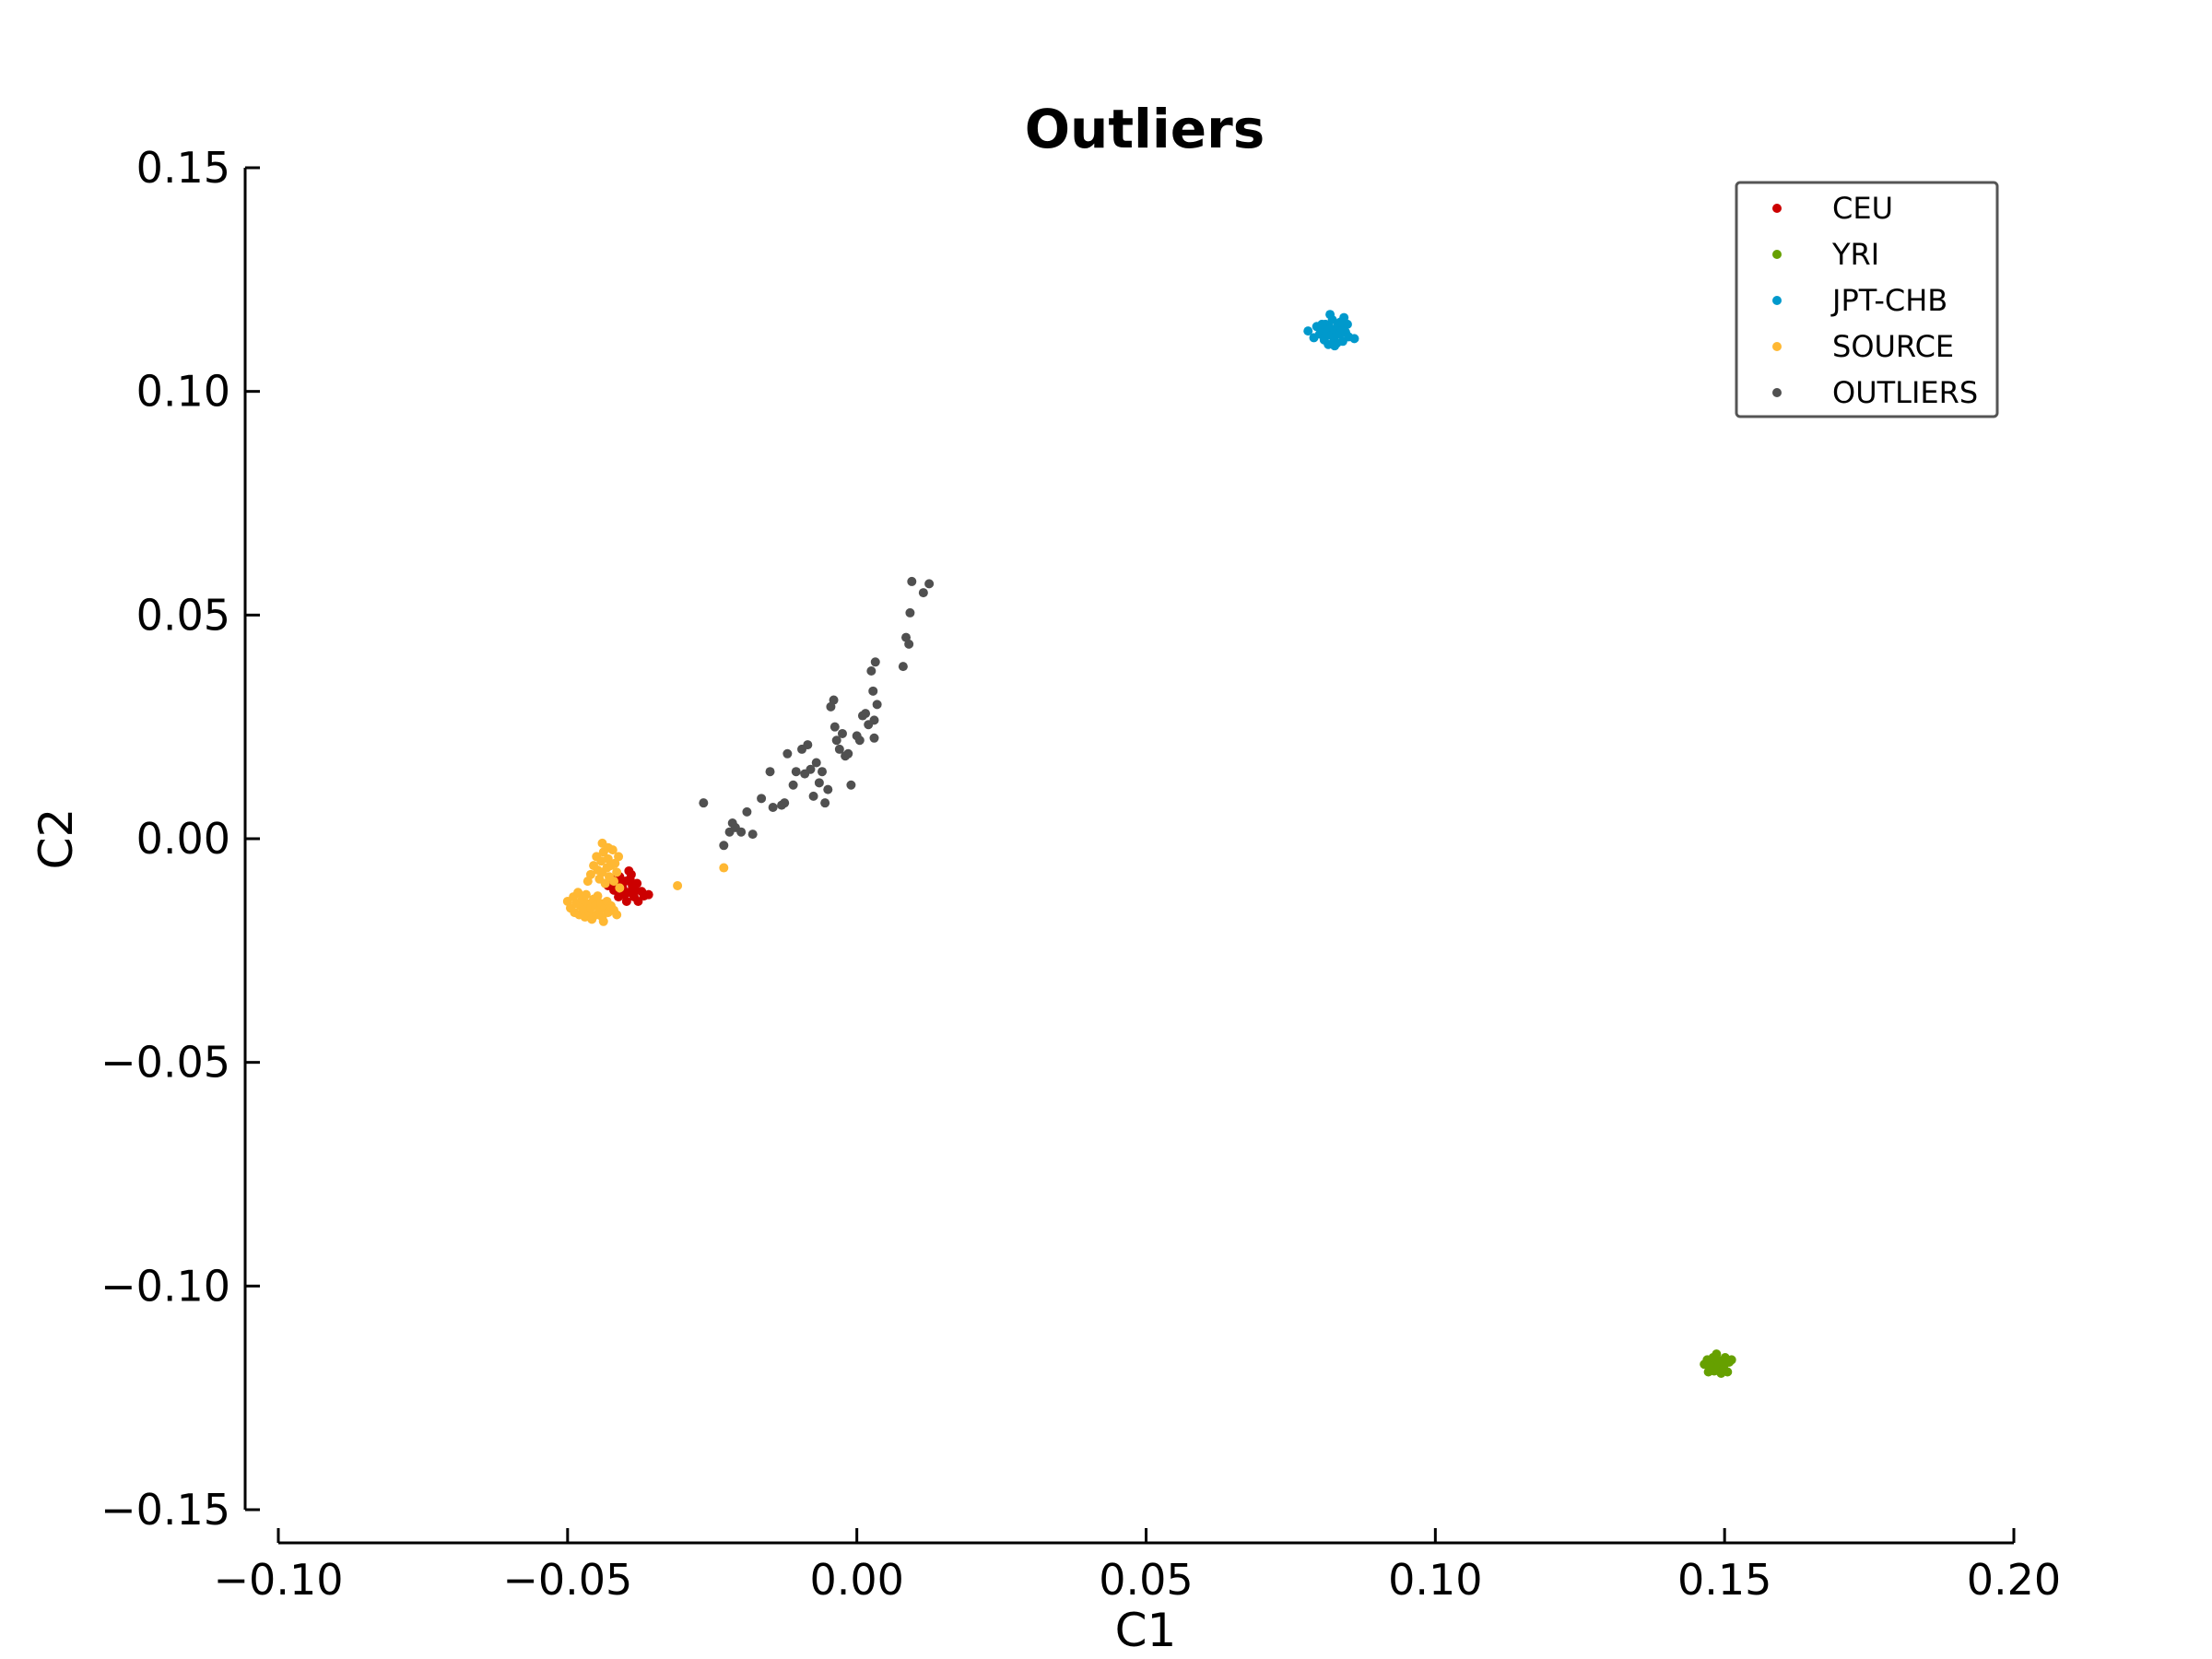  What do you see at coordinates (856, 1580) in the screenshot?
I see `x-tick-label: 0.00` at bounding box center [856, 1580].